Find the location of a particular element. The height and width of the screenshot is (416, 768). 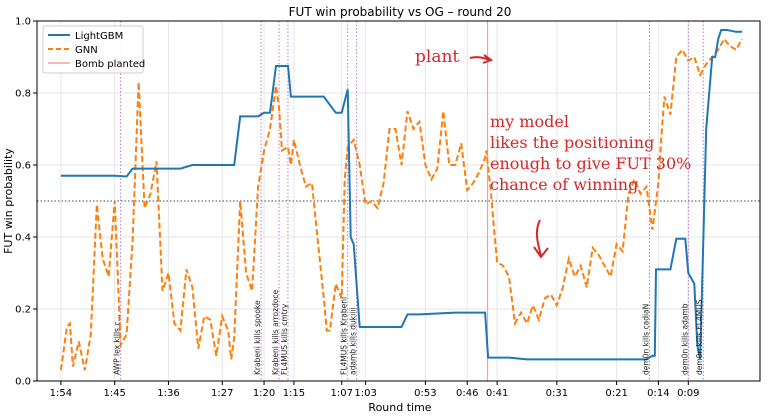

event-label: dem0n kills FL4MUS is located at coordinates (699, 337).